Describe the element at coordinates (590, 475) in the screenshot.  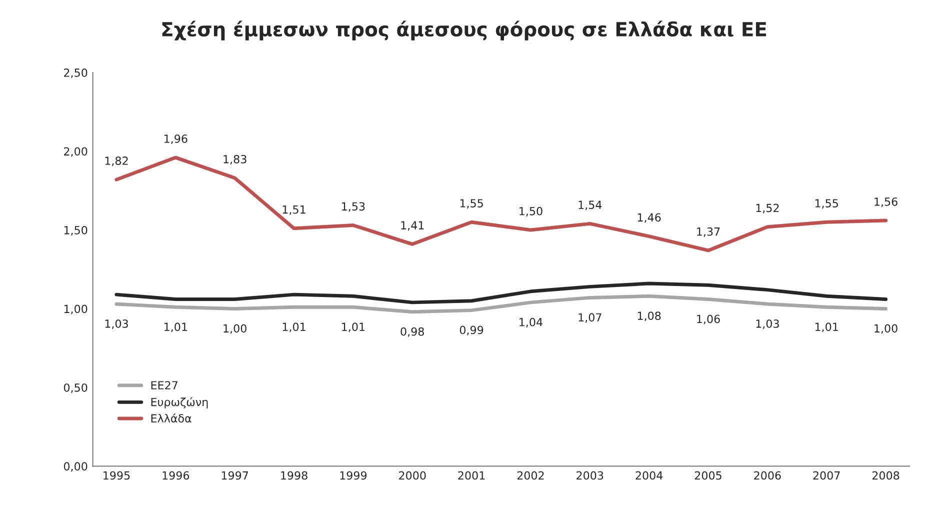
I see `x-tick-label: 2003` at that location.